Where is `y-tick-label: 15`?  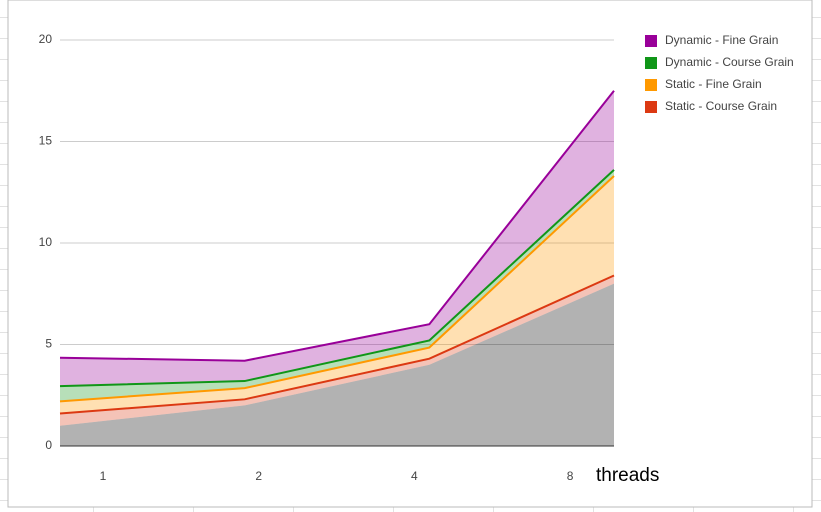 y-tick-label: 15 is located at coordinates (46, 141).